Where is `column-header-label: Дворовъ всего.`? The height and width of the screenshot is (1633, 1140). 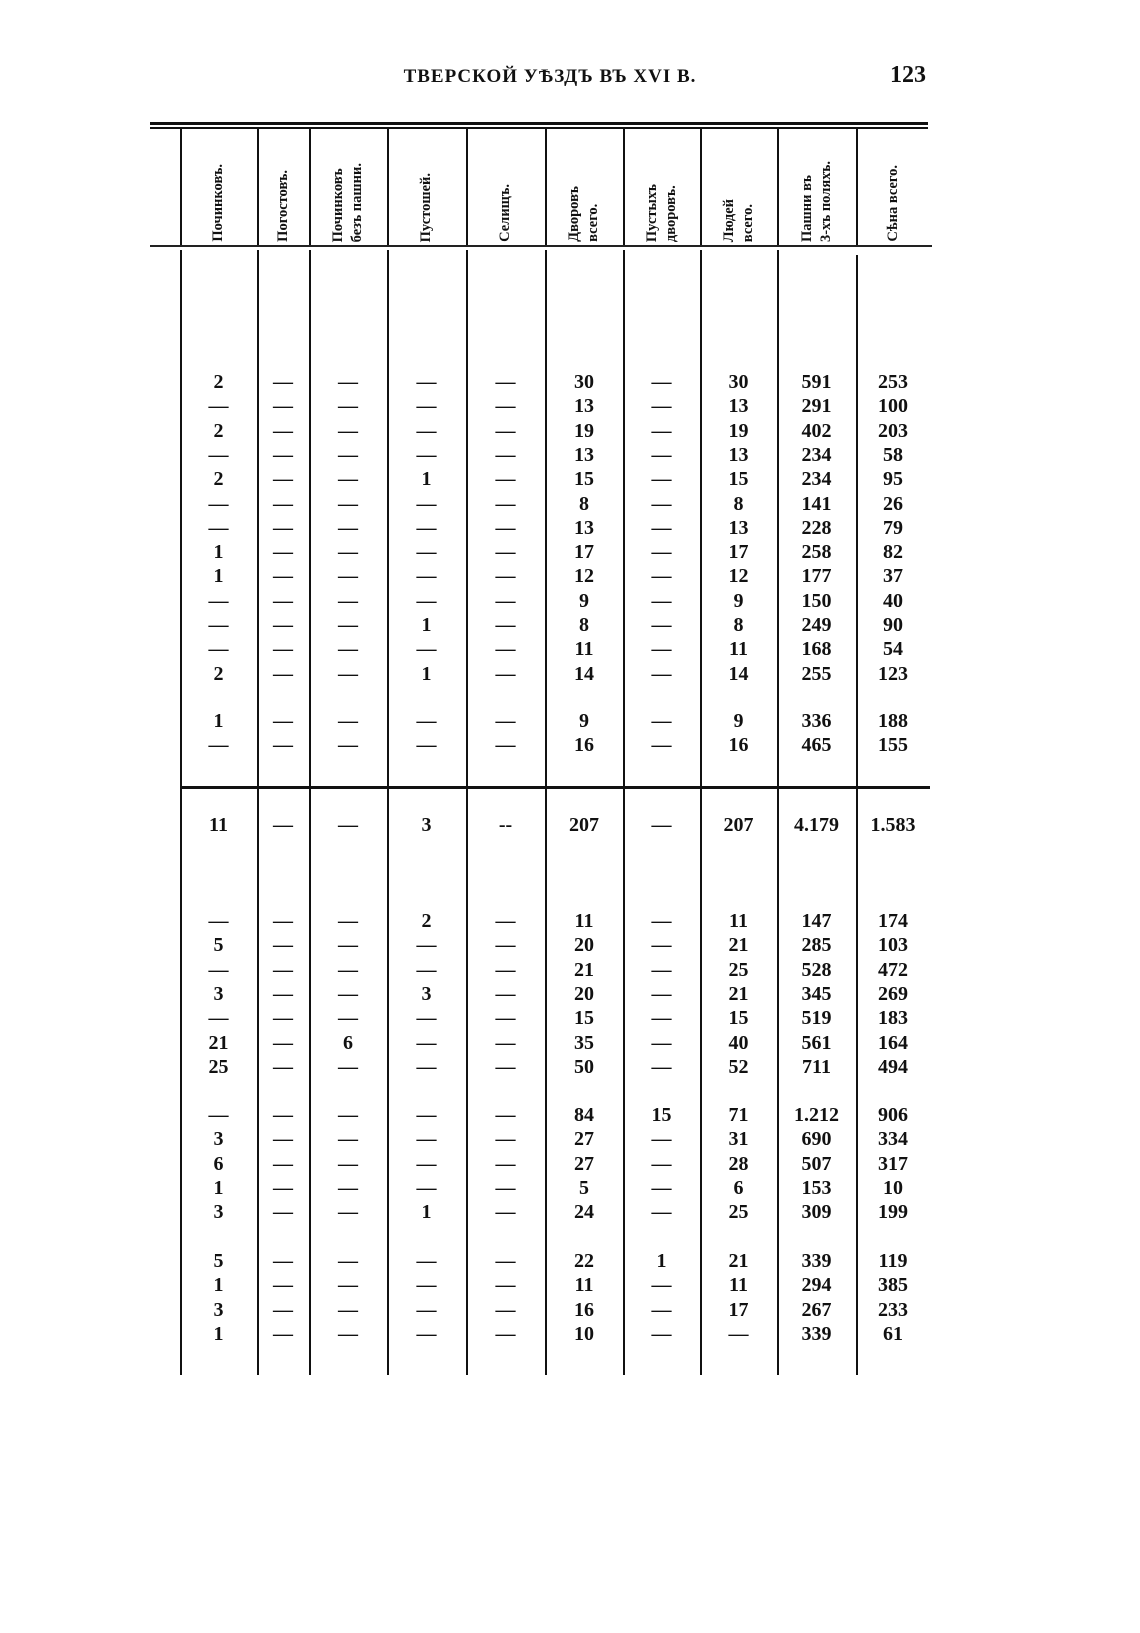 column-header-label: Дворовъ всего. is located at coordinates (583, 214).